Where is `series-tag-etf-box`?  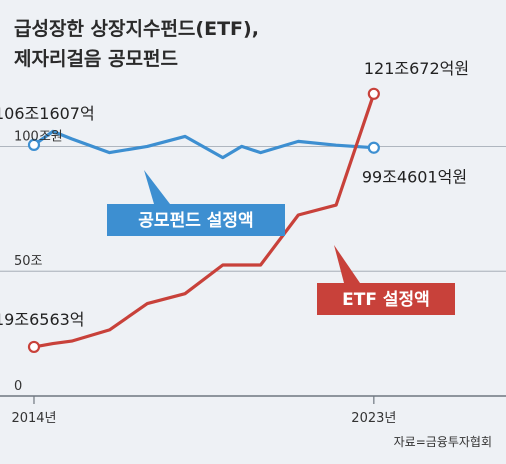
series-tag-etf-box is located at coordinates (386, 299).